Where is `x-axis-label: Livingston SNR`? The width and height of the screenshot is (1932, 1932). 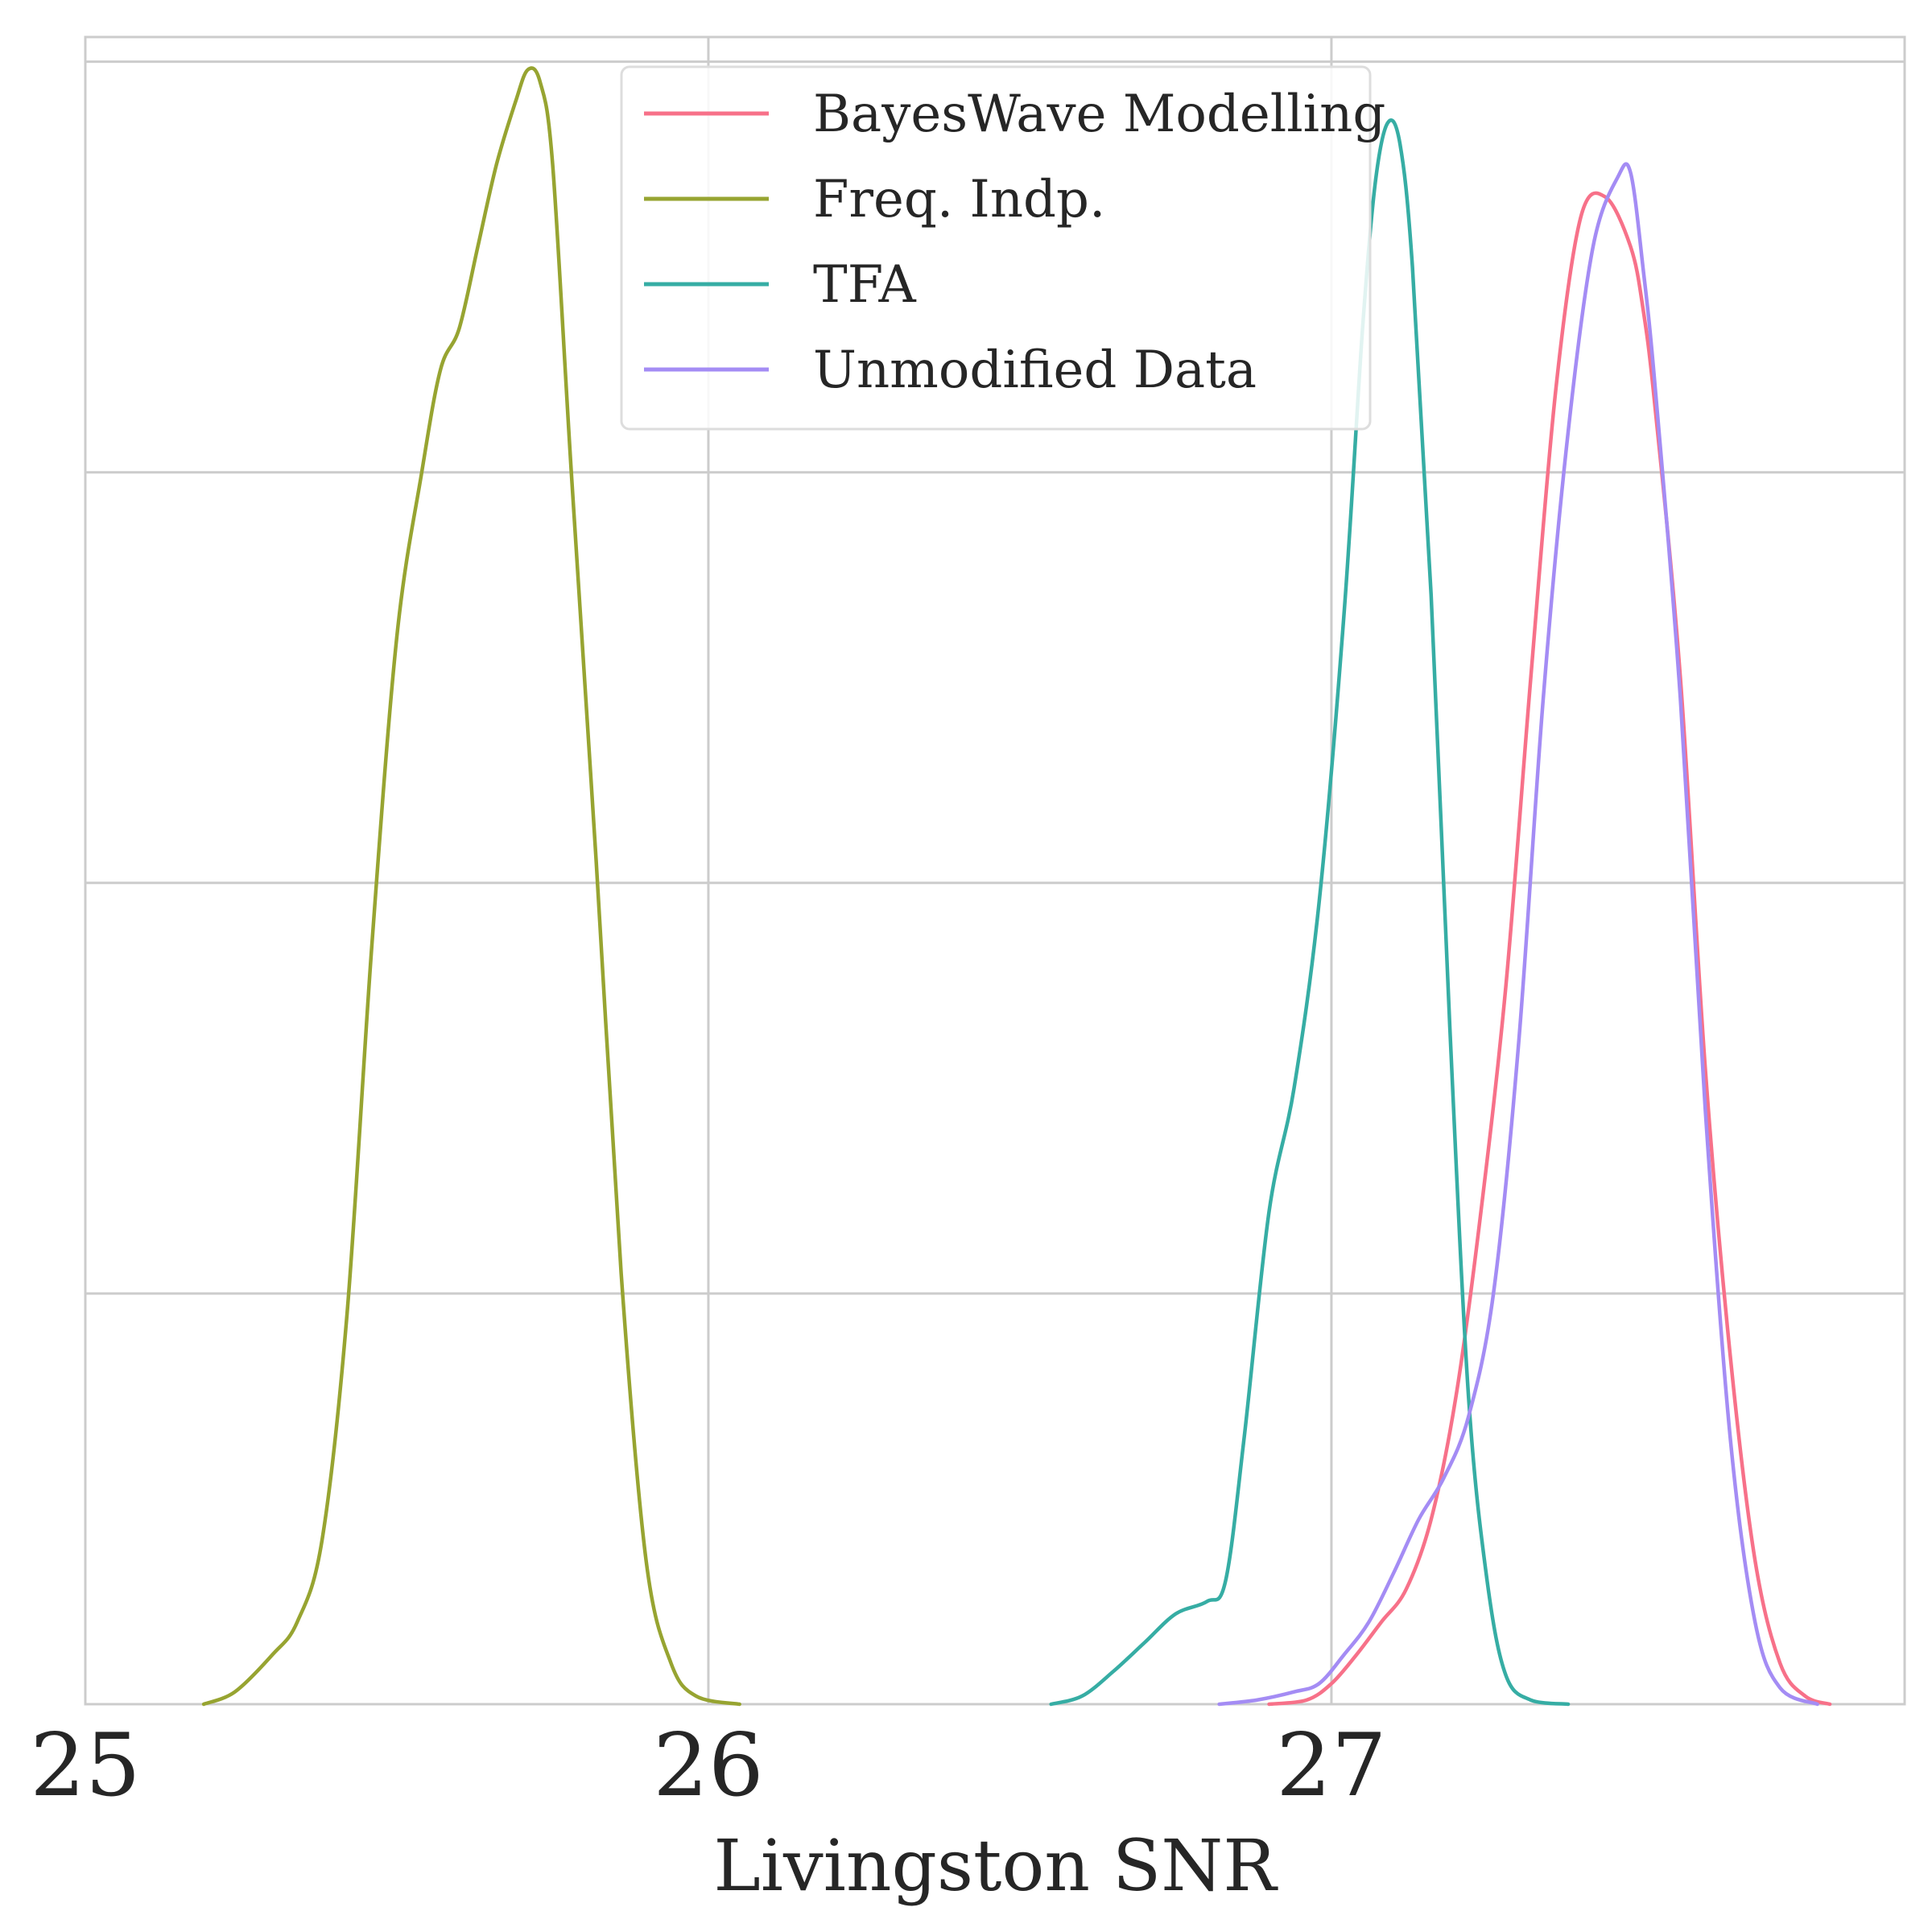
x-axis-label: Livingston SNR is located at coordinates (995, 1865).